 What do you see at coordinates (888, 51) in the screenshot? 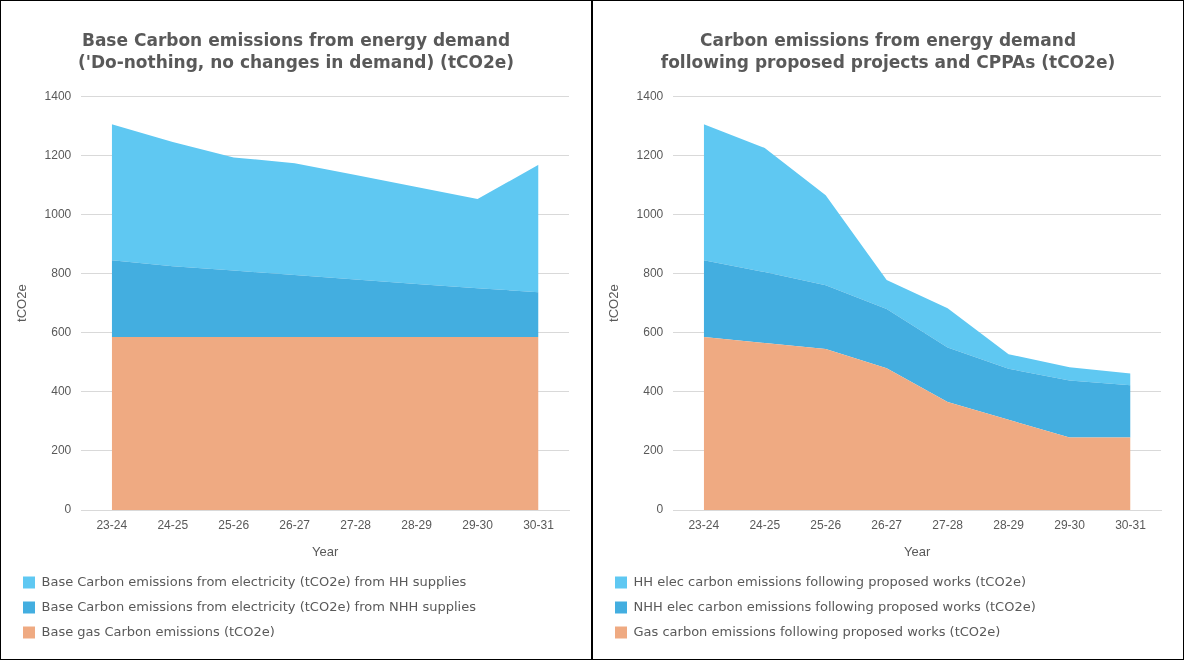
I see `chart-title: Carbon emissions from energy demand following proposed projects and CPPAs (tCO2e)` at bounding box center [888, 51].